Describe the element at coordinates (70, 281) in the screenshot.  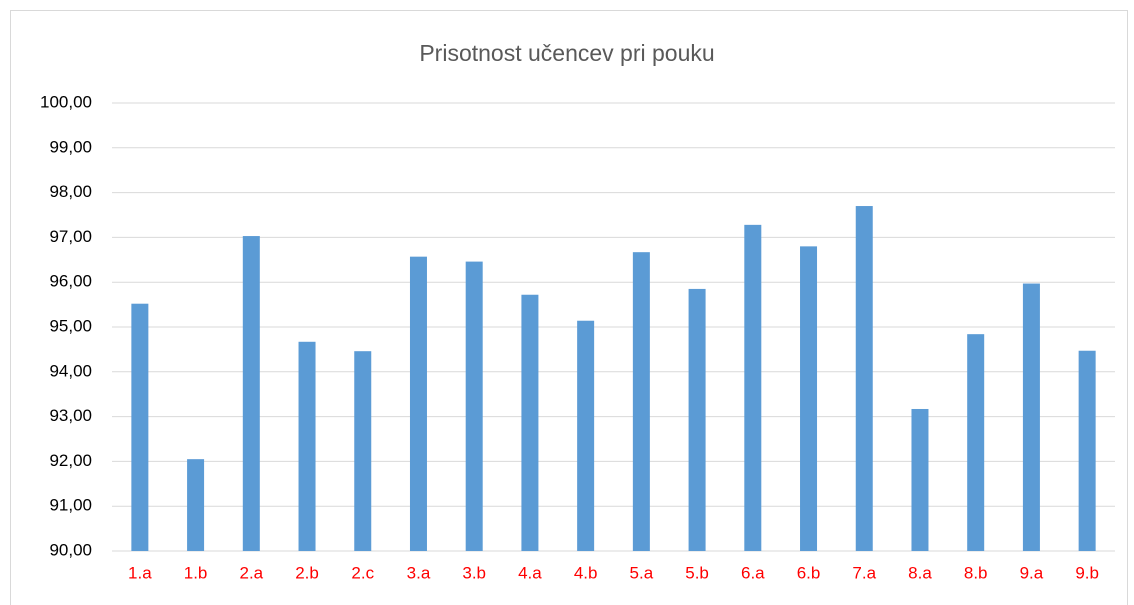
I see `y-tick-label: 96,00` at that location.